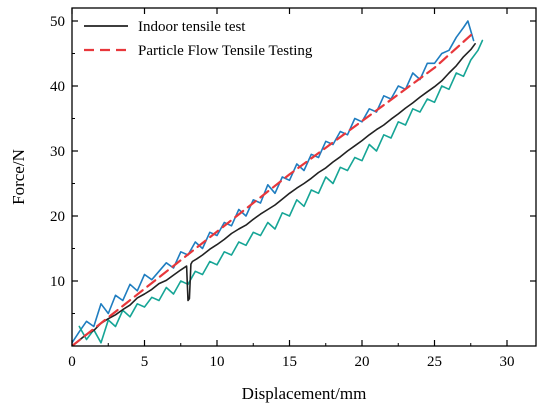 This screenshot has width=550, height=411. I want to click on y-tick-label: 30, so click(57, 152).